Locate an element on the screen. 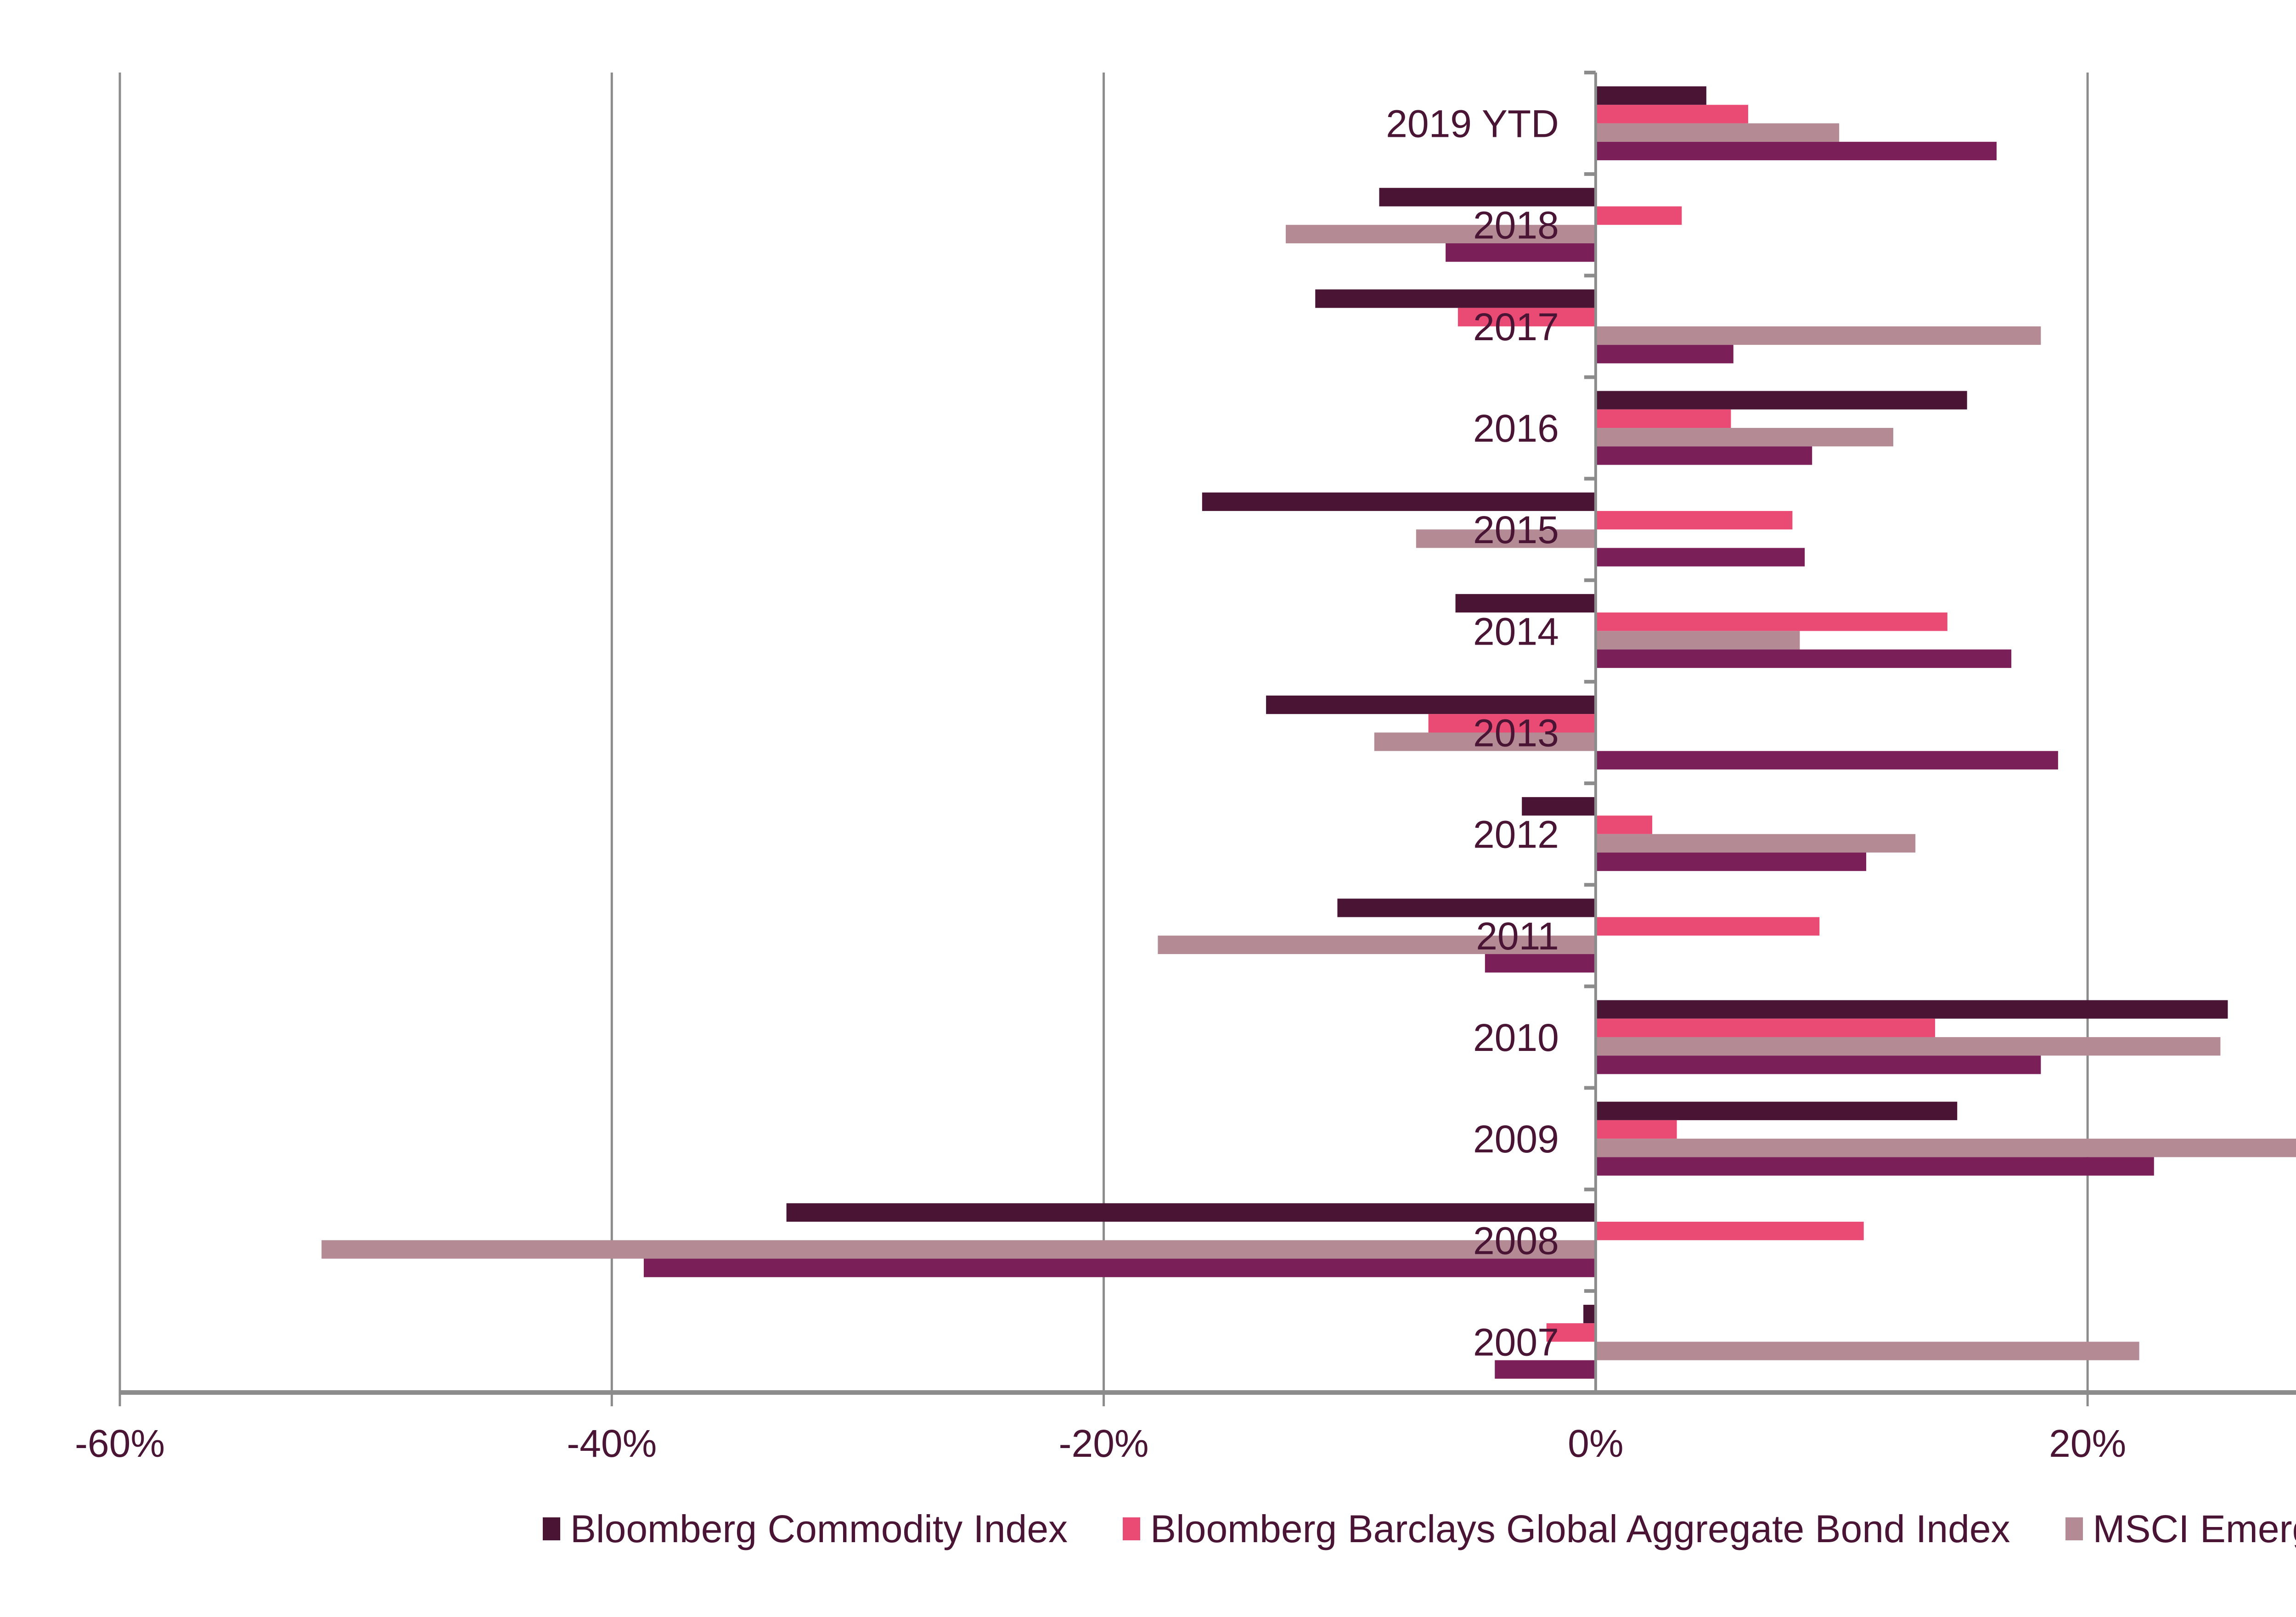  x-tick-labels: -60%-40%-20%0%20%40%60%80% is located at coordinates (1100, 1443).